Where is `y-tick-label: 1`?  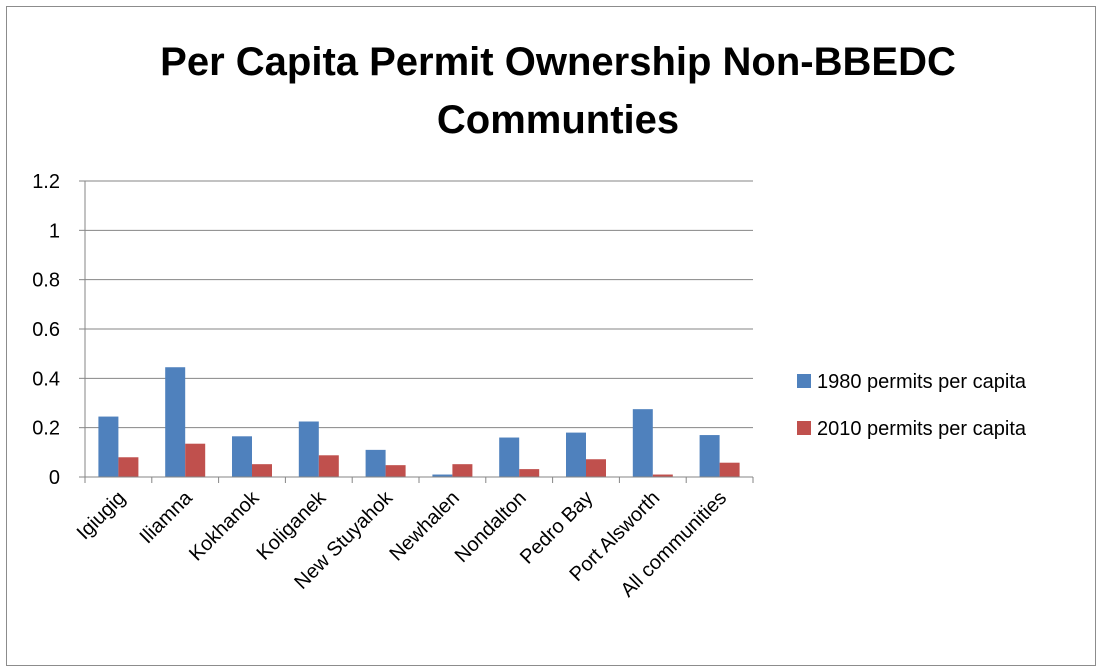 y-tick-label: 1 is located at coordinates (54, 231).